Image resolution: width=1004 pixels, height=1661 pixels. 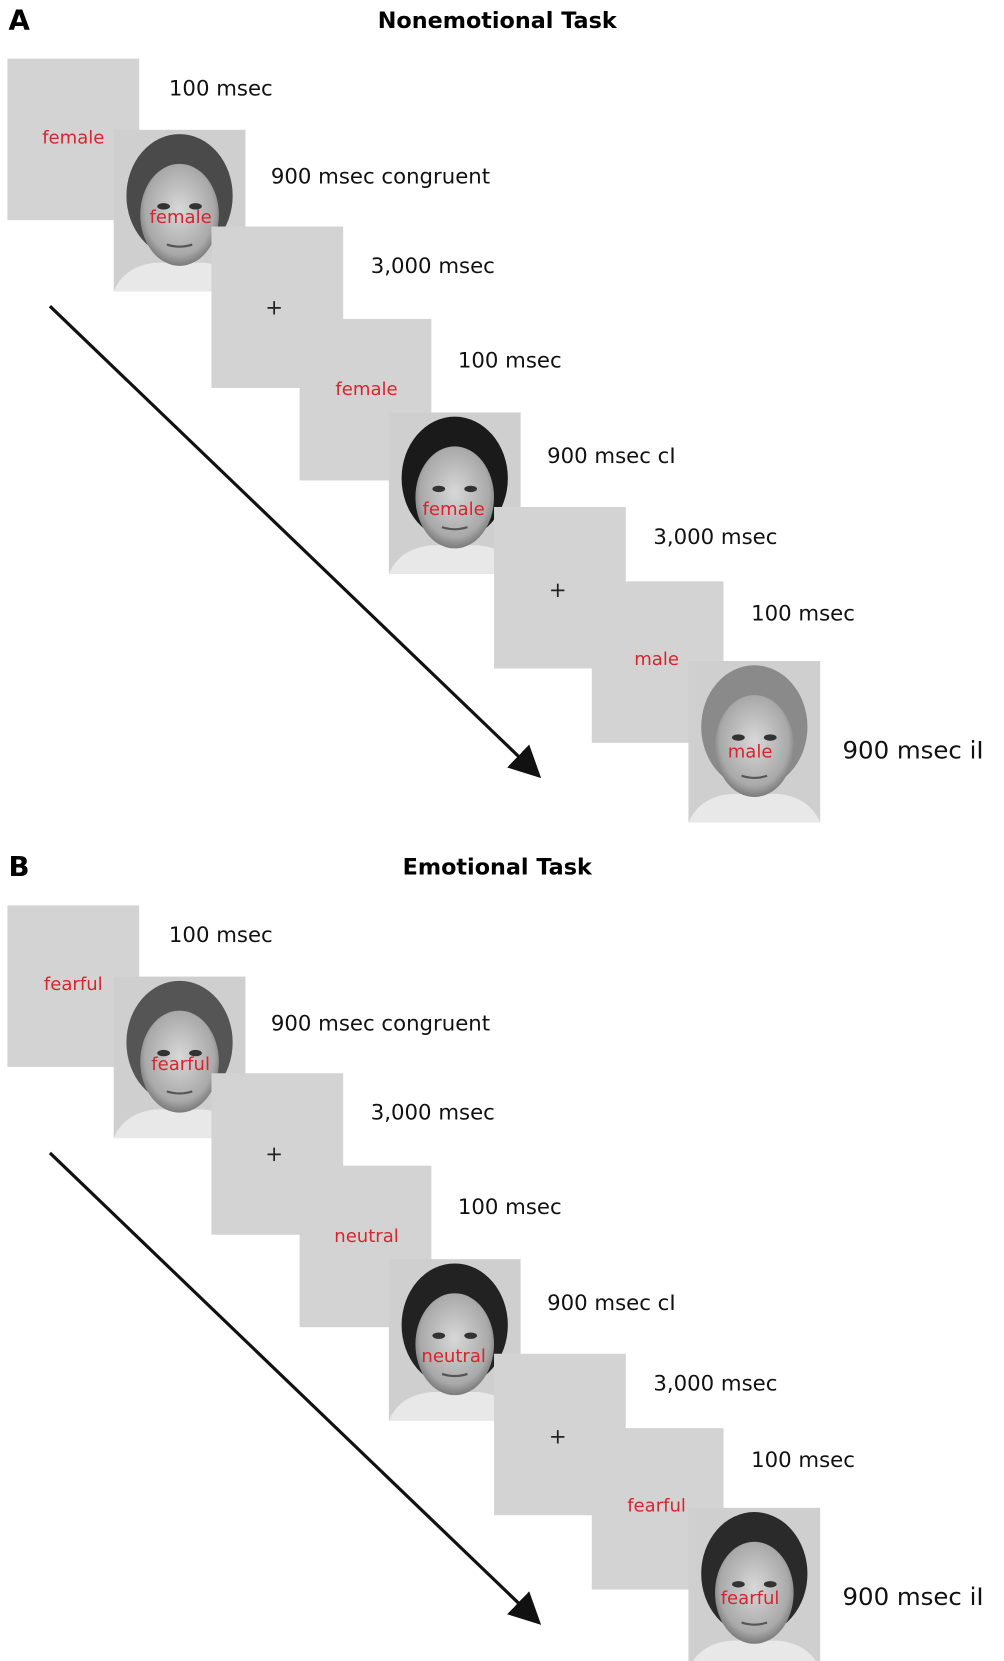 I want to click on panel-label: A, so click(x=19, y=19).